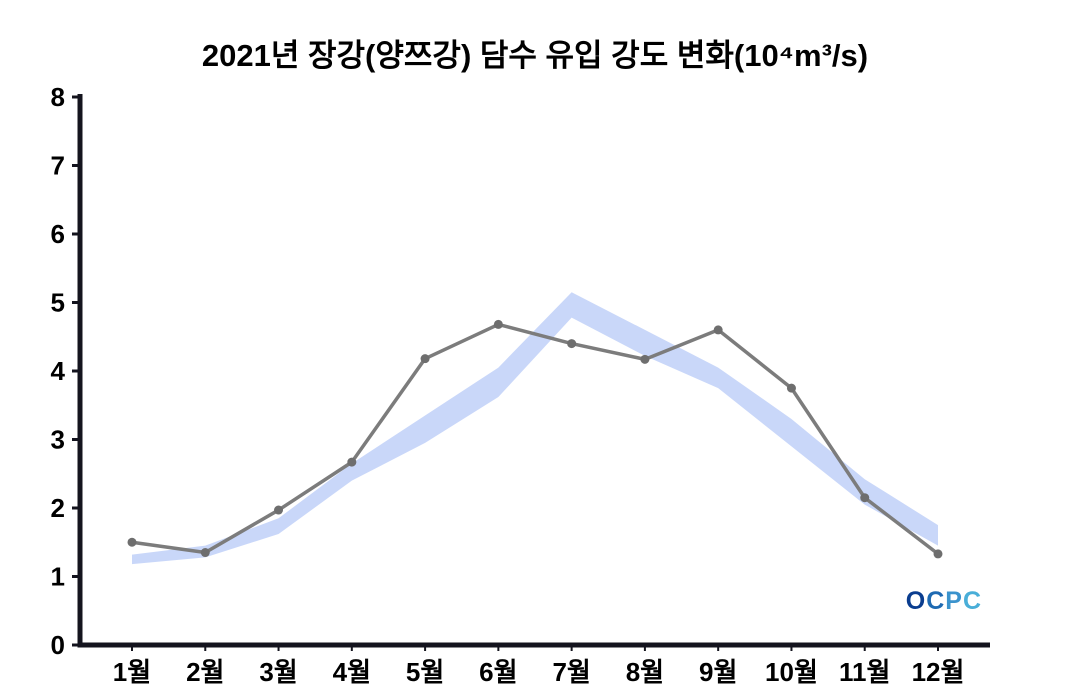 This screenshot has height=700, width=1070. I want to click on x-tick-label: 7월, so click(571, 672).